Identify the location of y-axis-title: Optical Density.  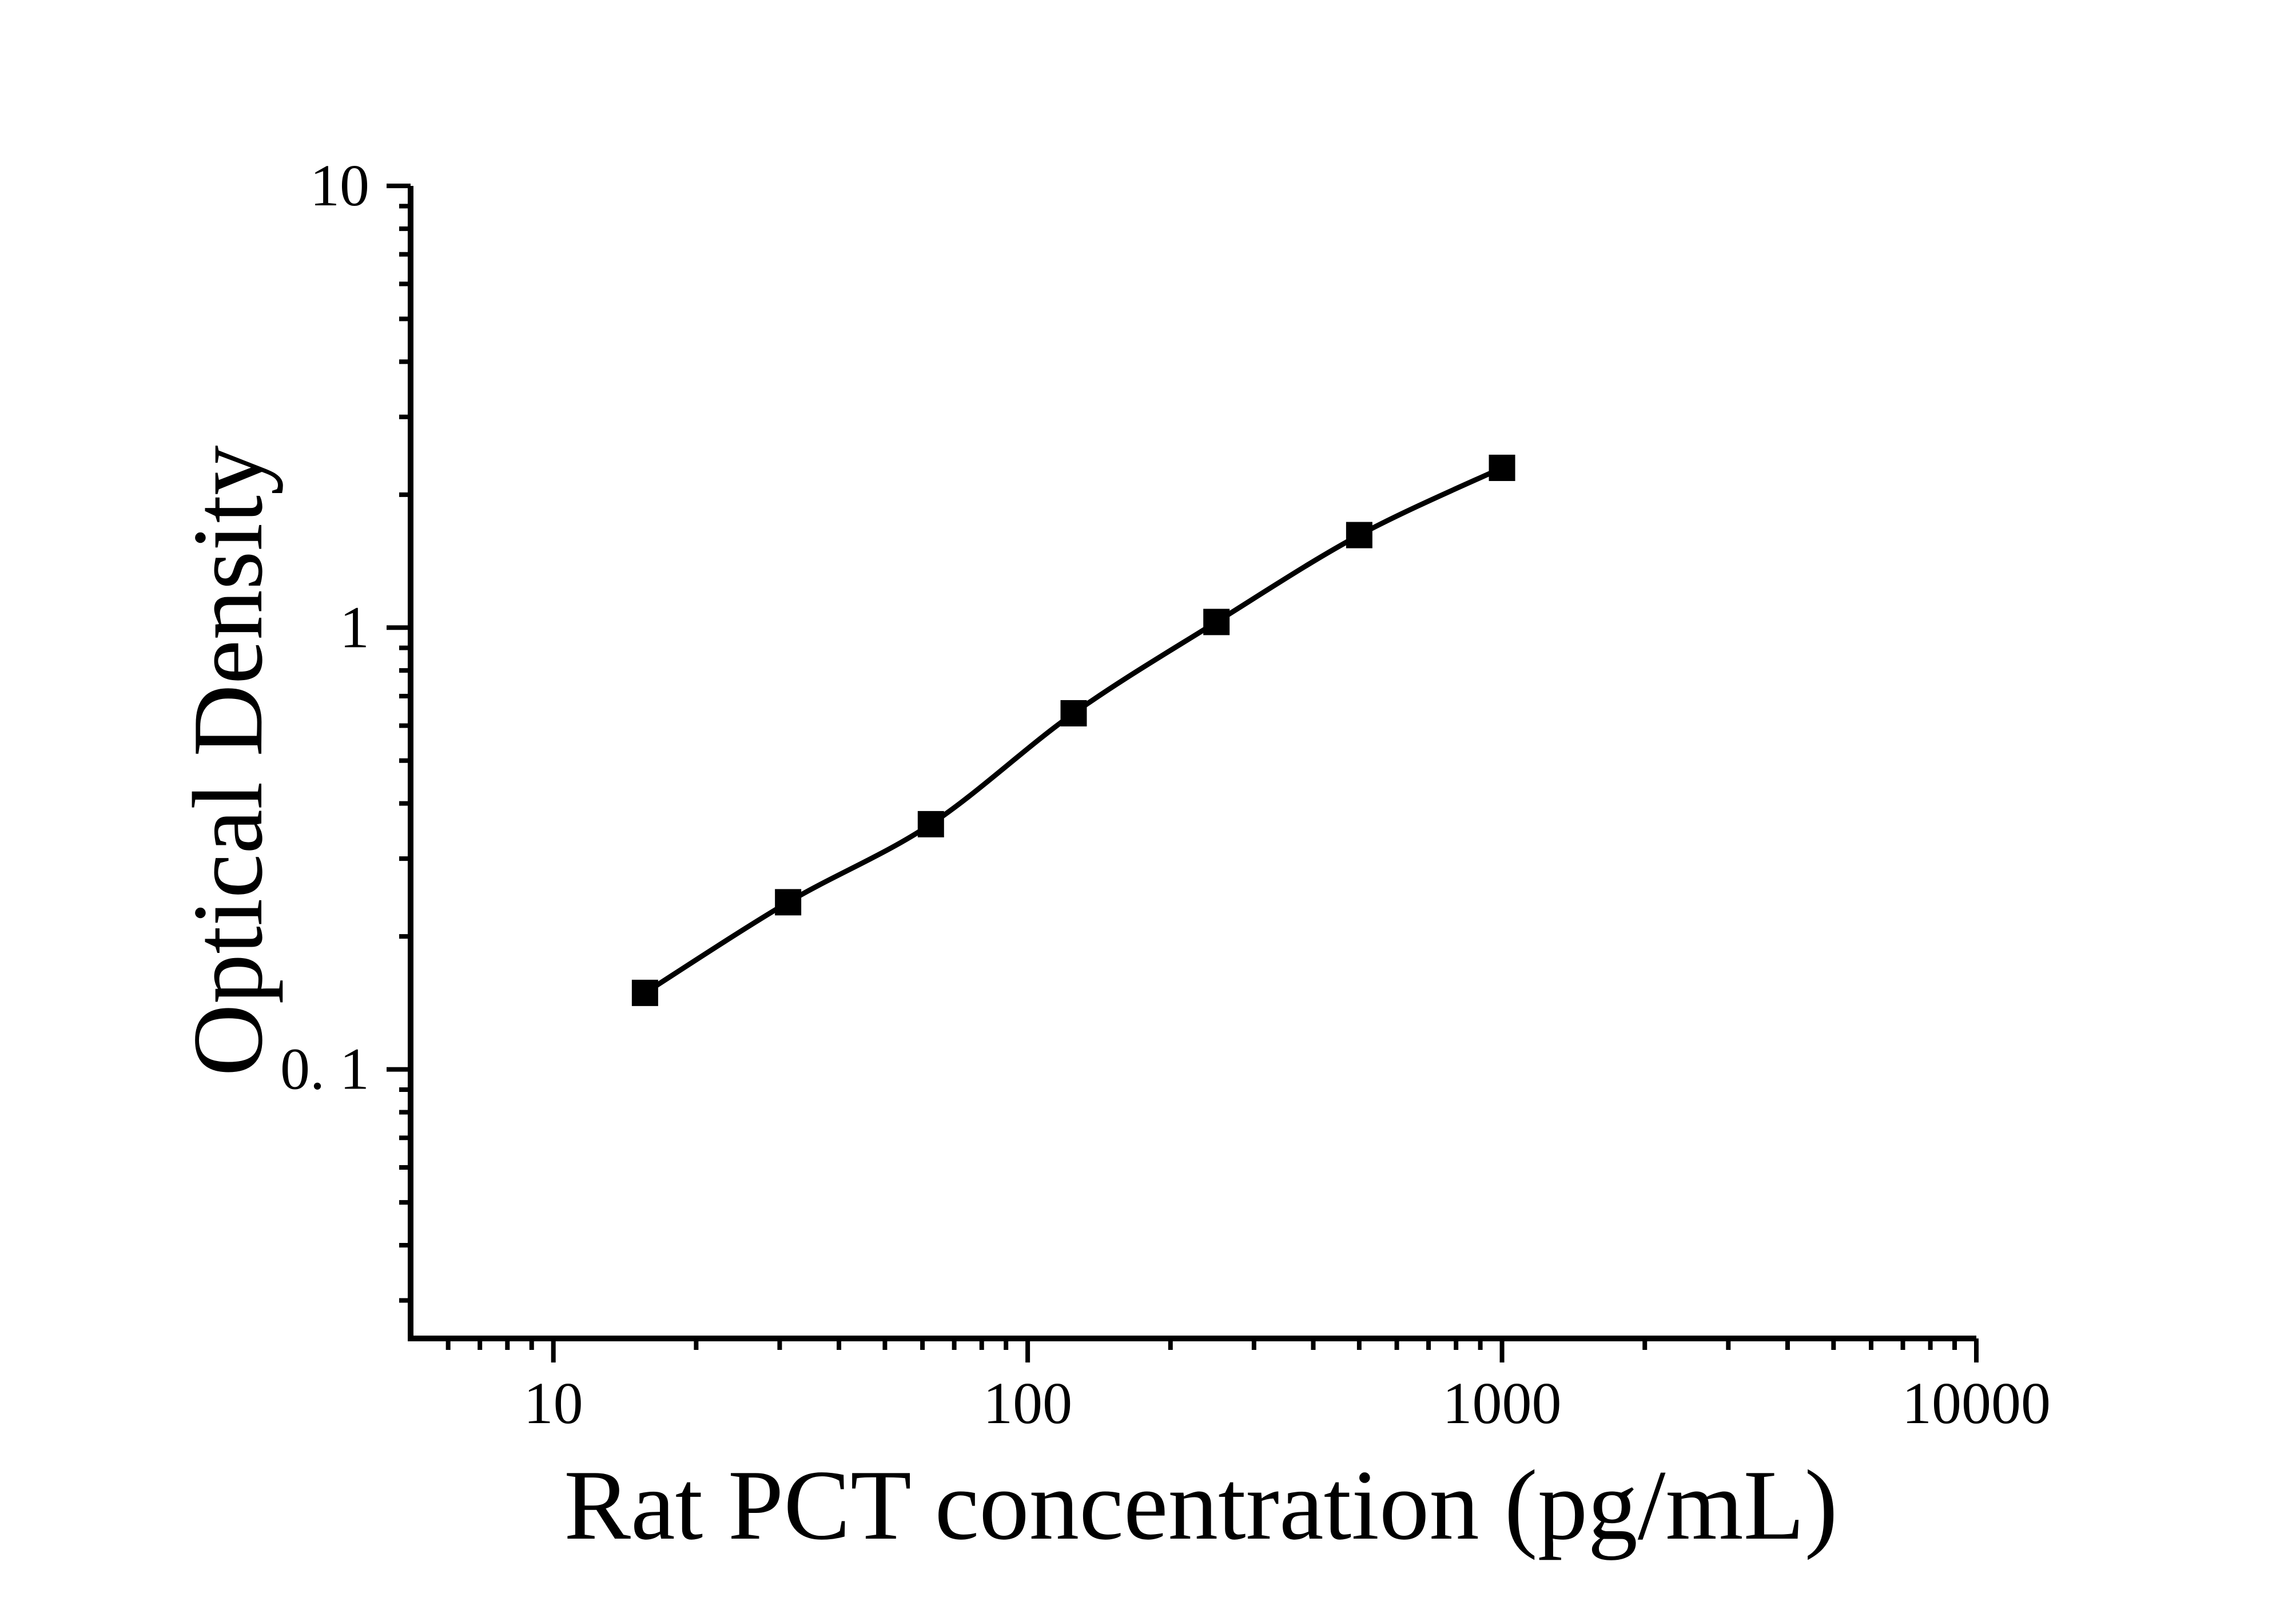
(227, 760).